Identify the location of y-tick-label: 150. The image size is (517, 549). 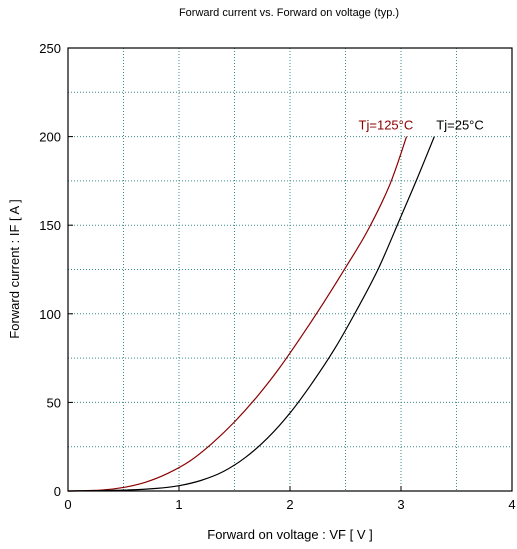
(50, 225).